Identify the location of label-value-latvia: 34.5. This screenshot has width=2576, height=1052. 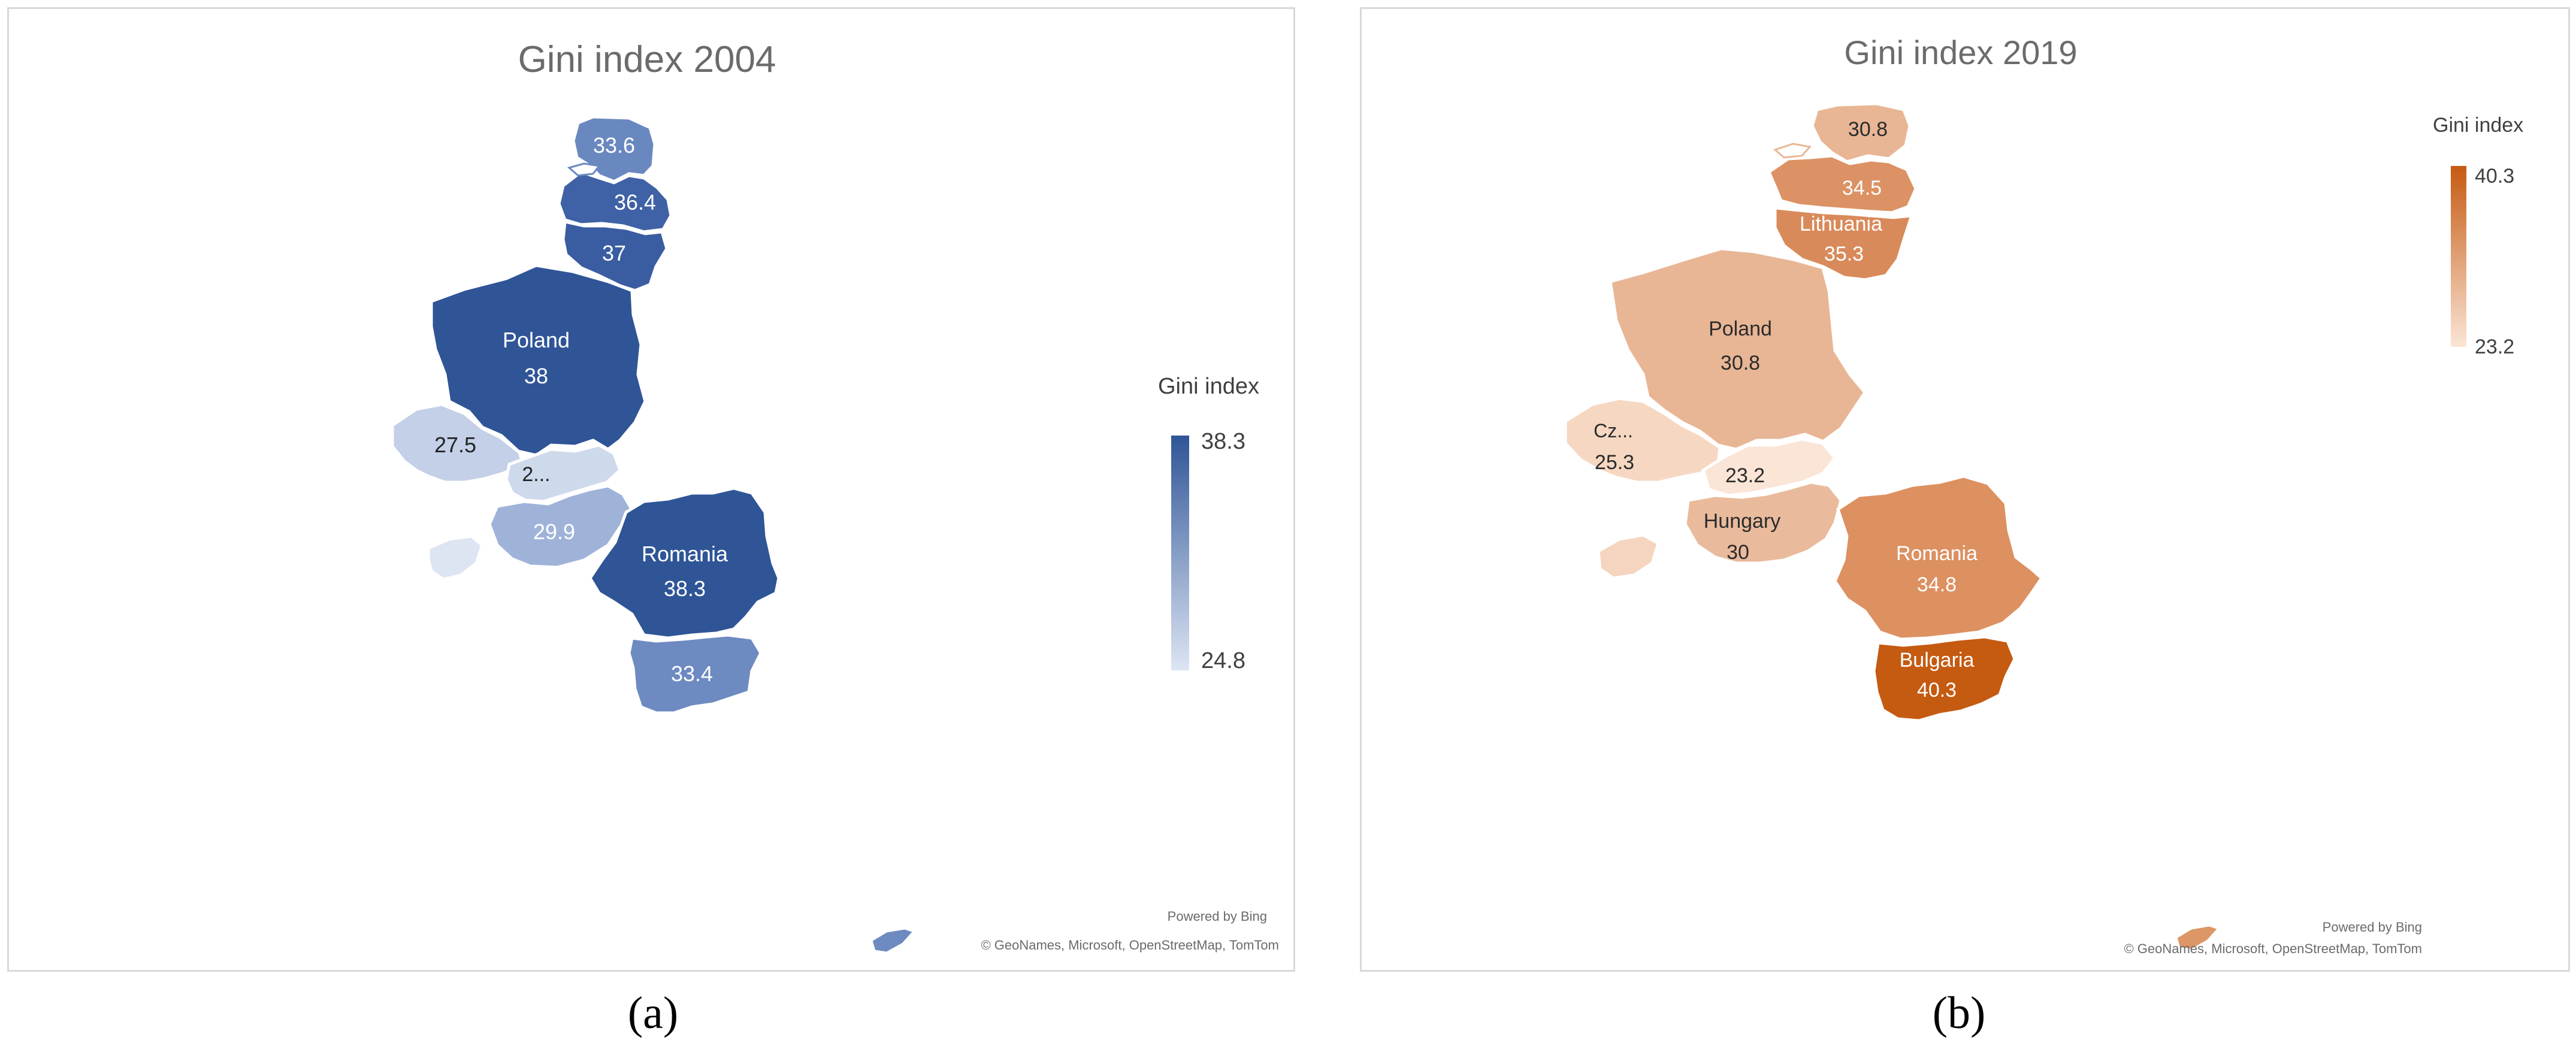
(1862, 188).